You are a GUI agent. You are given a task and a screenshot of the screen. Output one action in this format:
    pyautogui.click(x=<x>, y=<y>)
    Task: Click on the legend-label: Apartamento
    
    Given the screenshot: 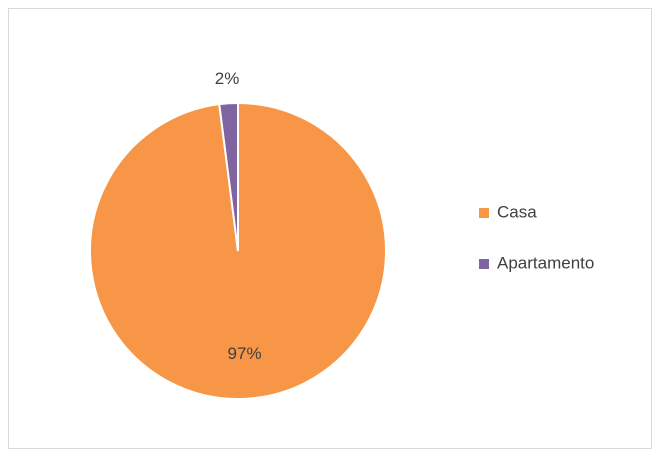 What is the action you would take?
    pyautogui.click(x=545, y=262)
    